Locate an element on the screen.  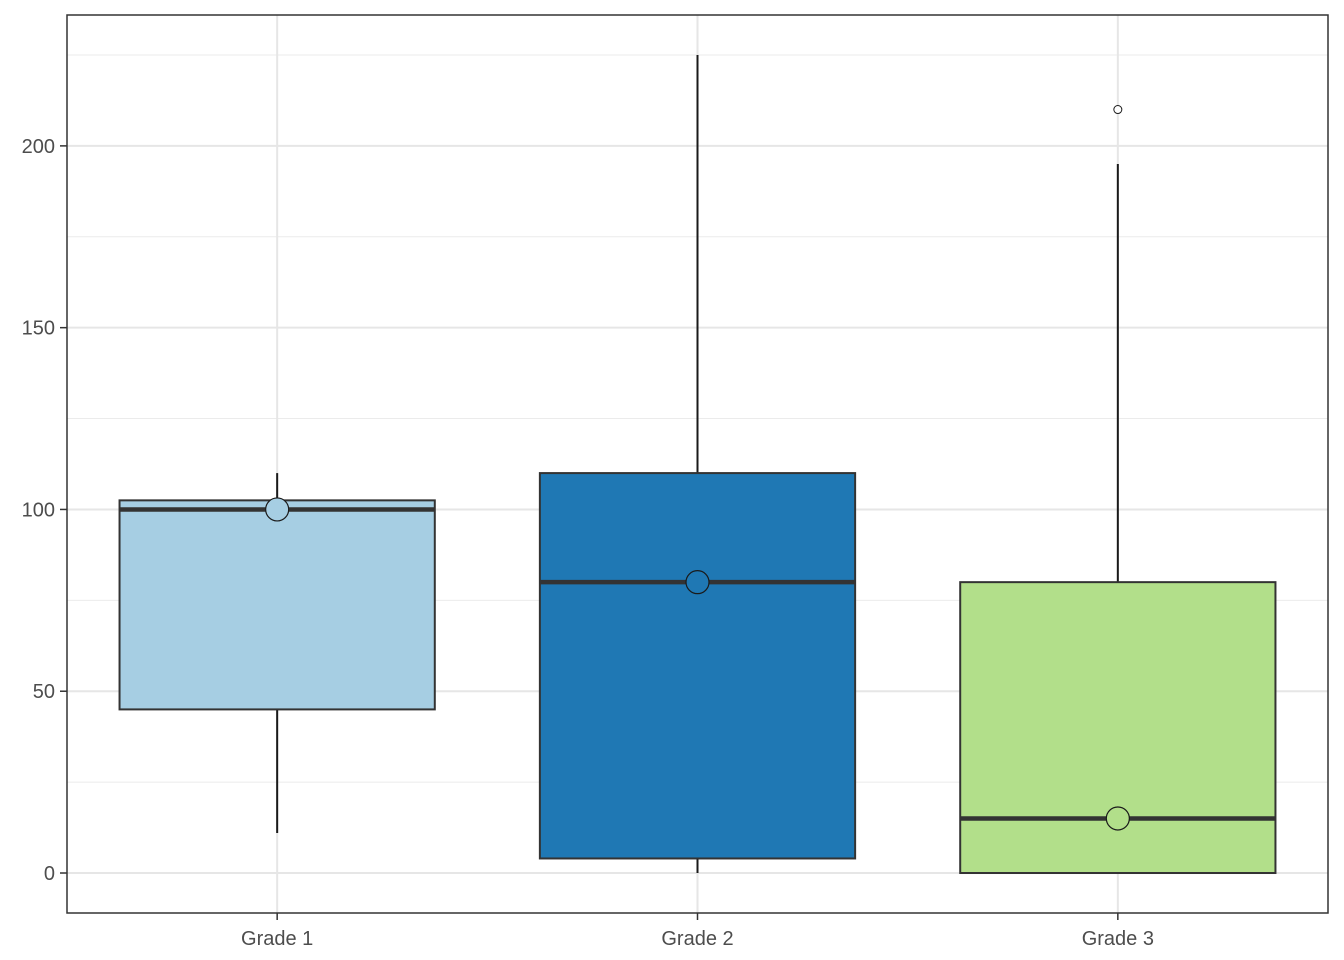
outlier-point is located at coordinates (1118, 110).